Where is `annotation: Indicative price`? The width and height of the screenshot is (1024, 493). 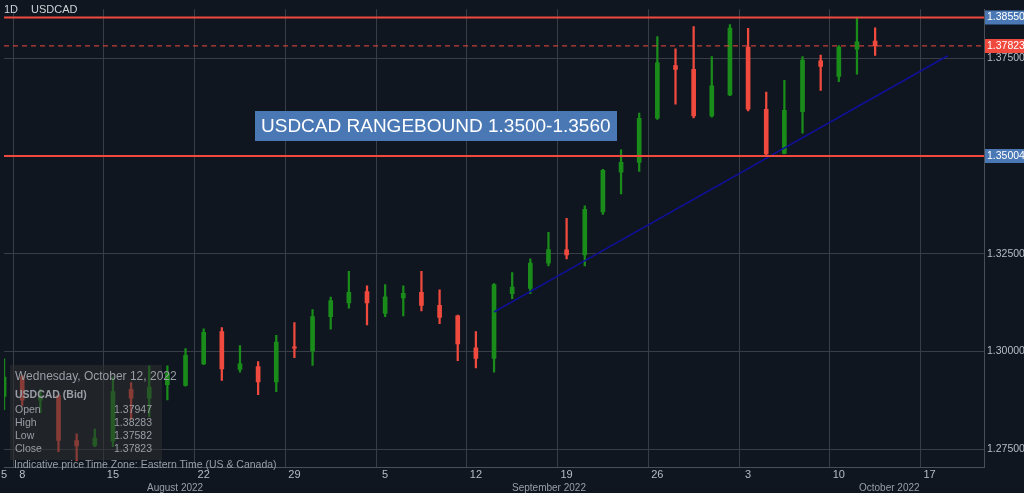 annotation: Indicative price is located at coordinates (49, 464).